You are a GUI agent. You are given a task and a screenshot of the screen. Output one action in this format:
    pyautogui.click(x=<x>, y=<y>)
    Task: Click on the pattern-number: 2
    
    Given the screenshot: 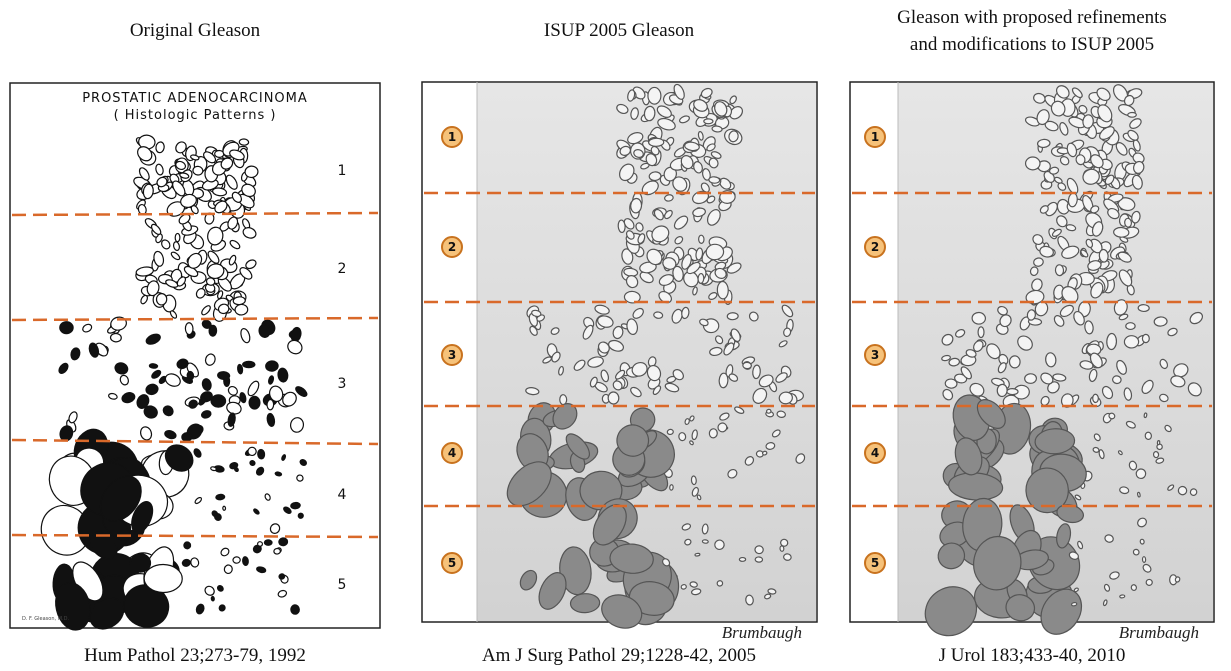 What is the action you would take?
    pyautogui.click(x=452, y=247)
    